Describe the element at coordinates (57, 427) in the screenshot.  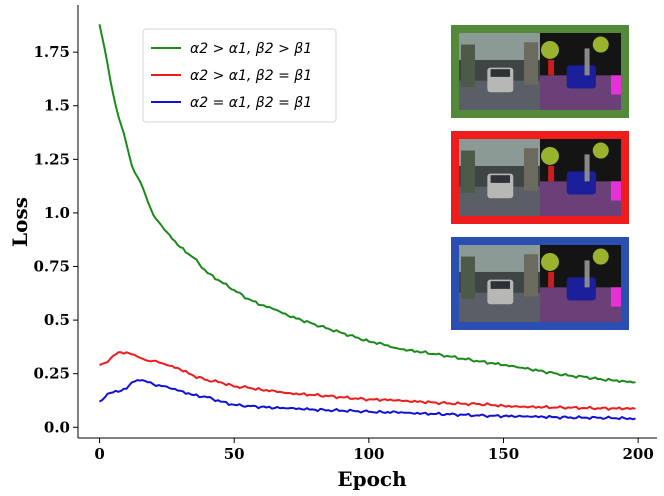
I see `y-tick-label: 0.0` at that location.